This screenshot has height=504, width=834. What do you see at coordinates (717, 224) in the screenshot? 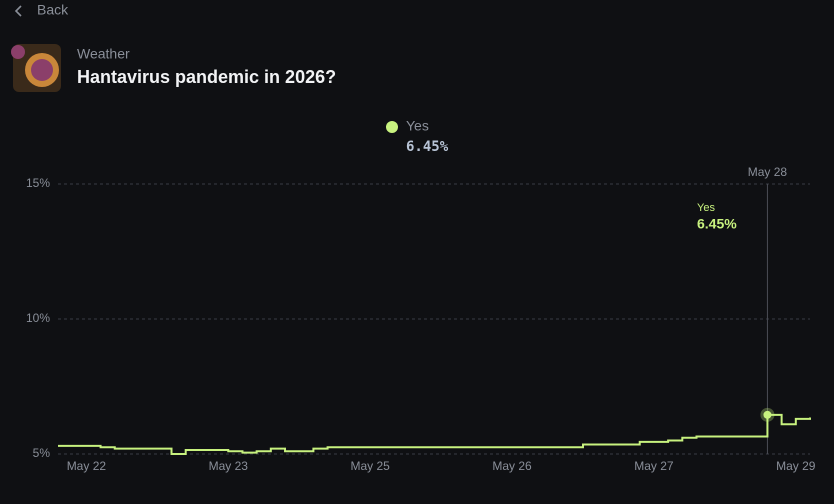
I see `tooltip-value: 6.45%` at bounding box center [717, 224].